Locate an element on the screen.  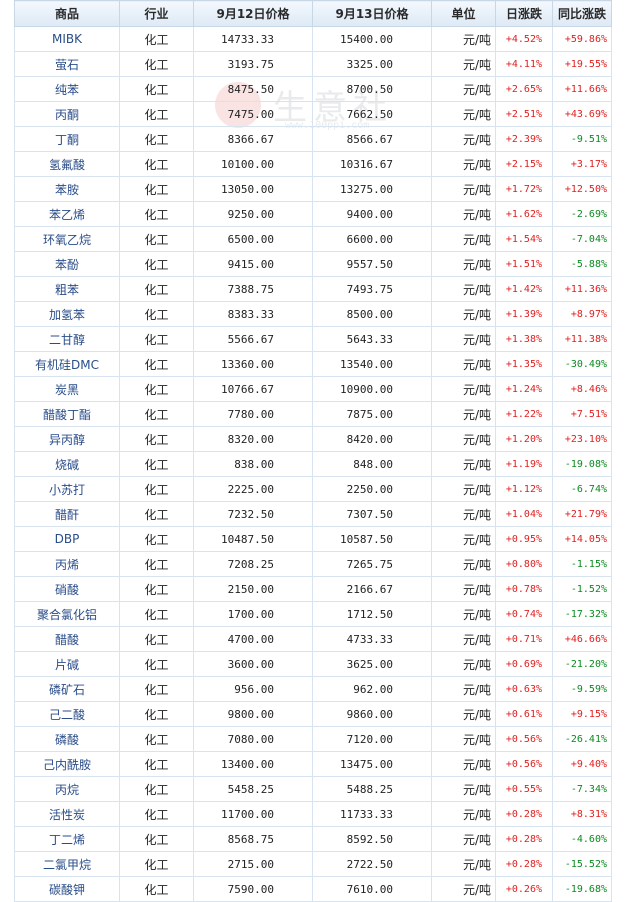
product-name-link: 二甘醇 is located at coordinates (67, 339).